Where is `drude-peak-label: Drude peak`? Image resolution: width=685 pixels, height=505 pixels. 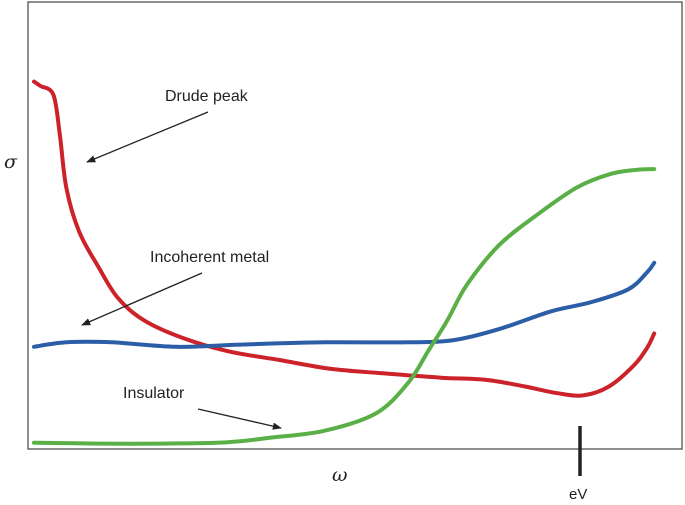 drude-peak-label: Drude peak is located at coordinates (207, 96).